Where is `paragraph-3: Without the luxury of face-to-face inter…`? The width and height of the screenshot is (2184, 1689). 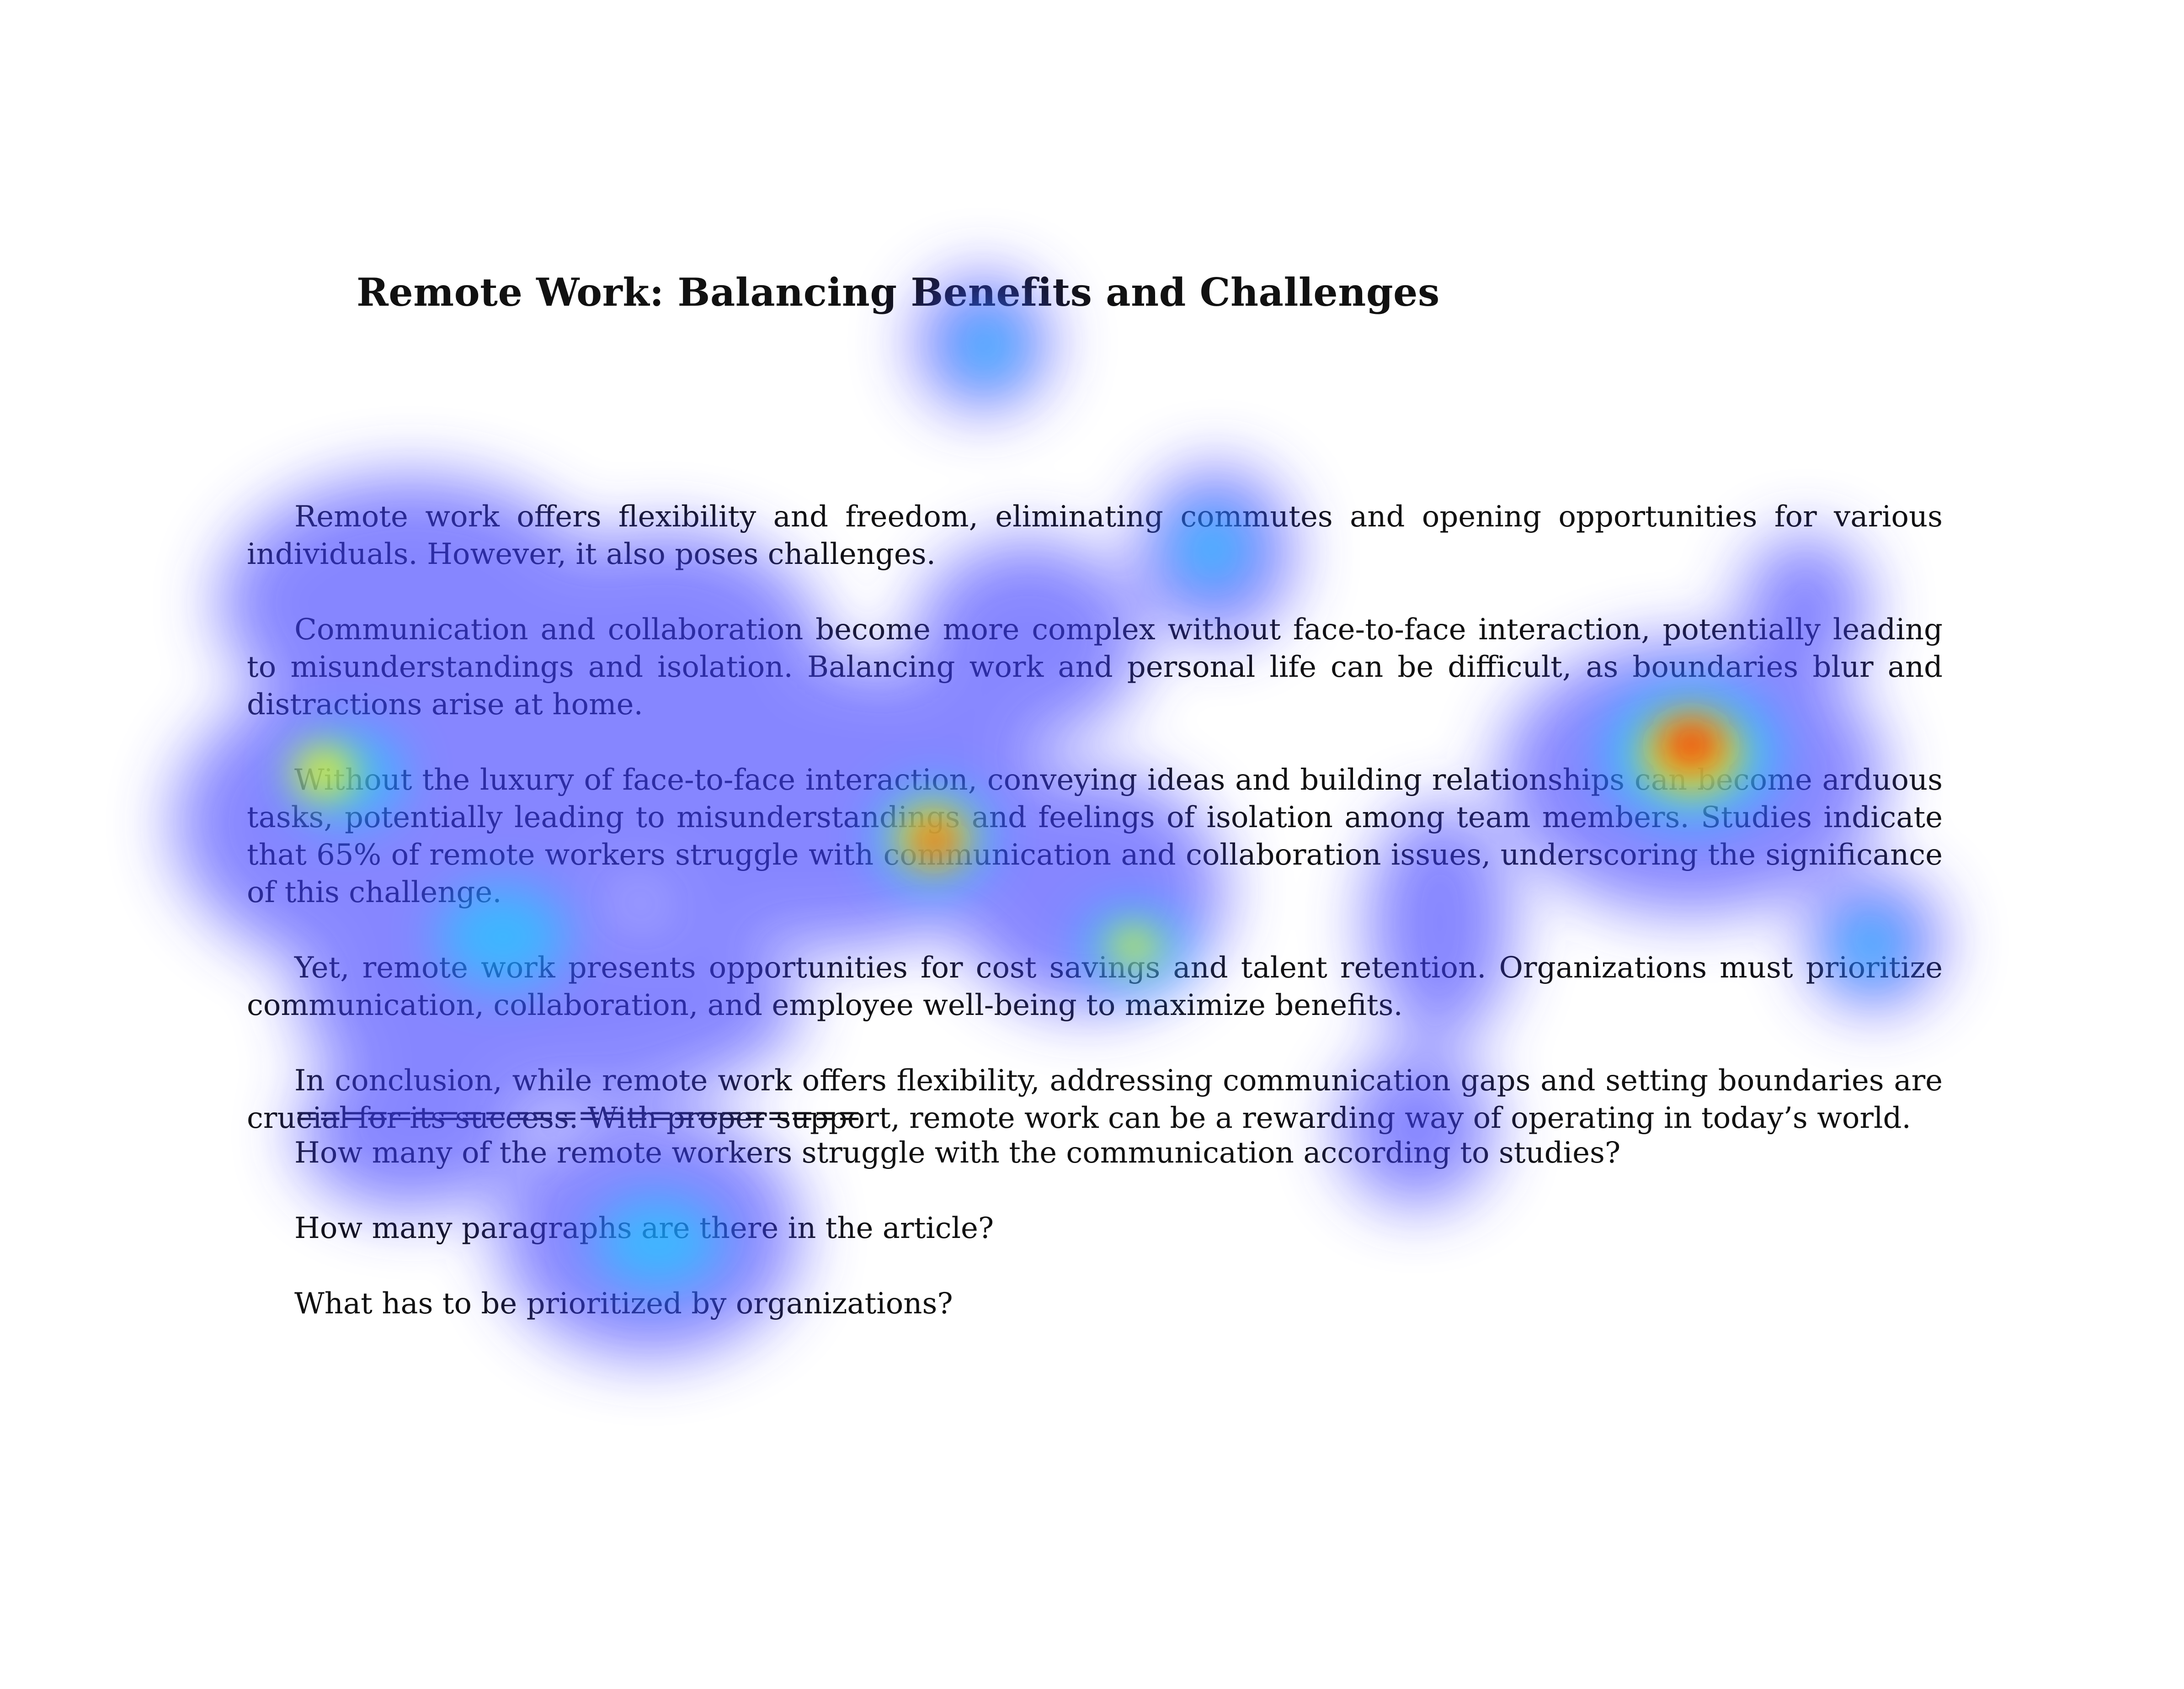
paragraph-3: Without the luxury of face-to-face inter… is located at coordinates (1095, 836).